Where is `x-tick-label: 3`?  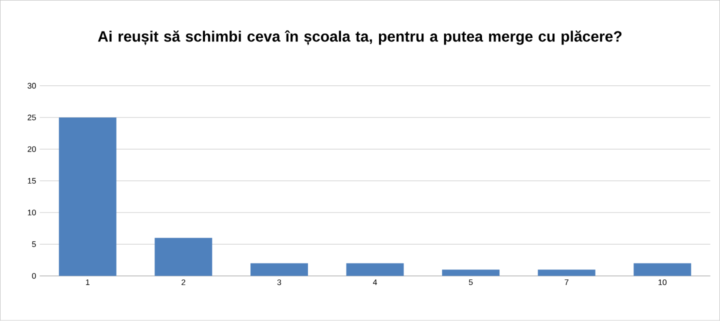 x-tick-label: 3 is located at coordinates (279, 283).